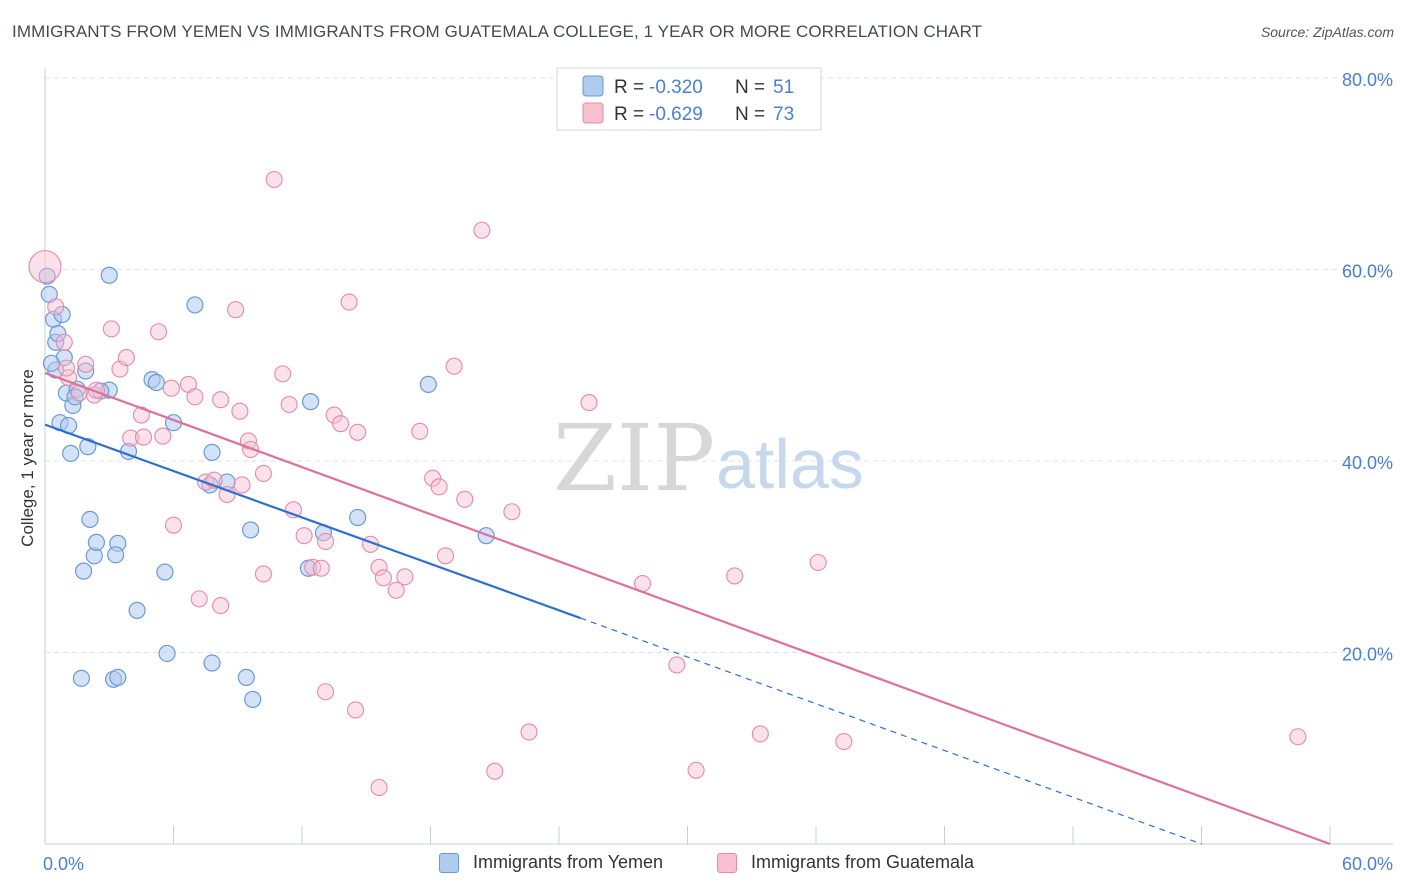 Image resolution: width=1406 pixels, height=892 pixels. Describe the element at coordinates (551, 862) in the screenshot. I see `bottom-legend-item-yemen: Immigrants from Yemen` at that location.